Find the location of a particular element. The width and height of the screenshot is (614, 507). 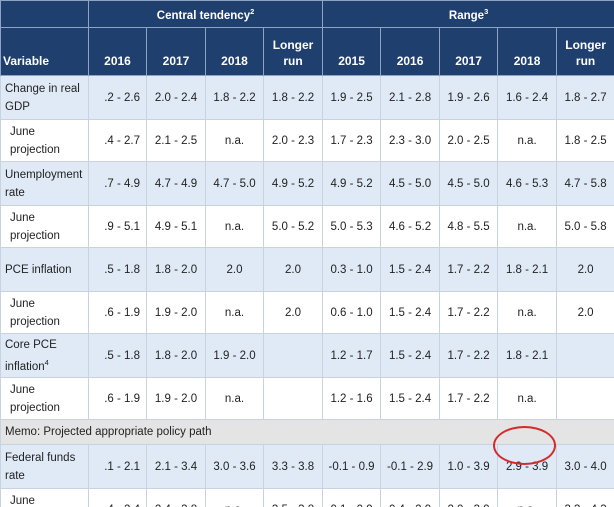

value-cell: 0.1 - 0.9 is located at coordinates (352, 497).